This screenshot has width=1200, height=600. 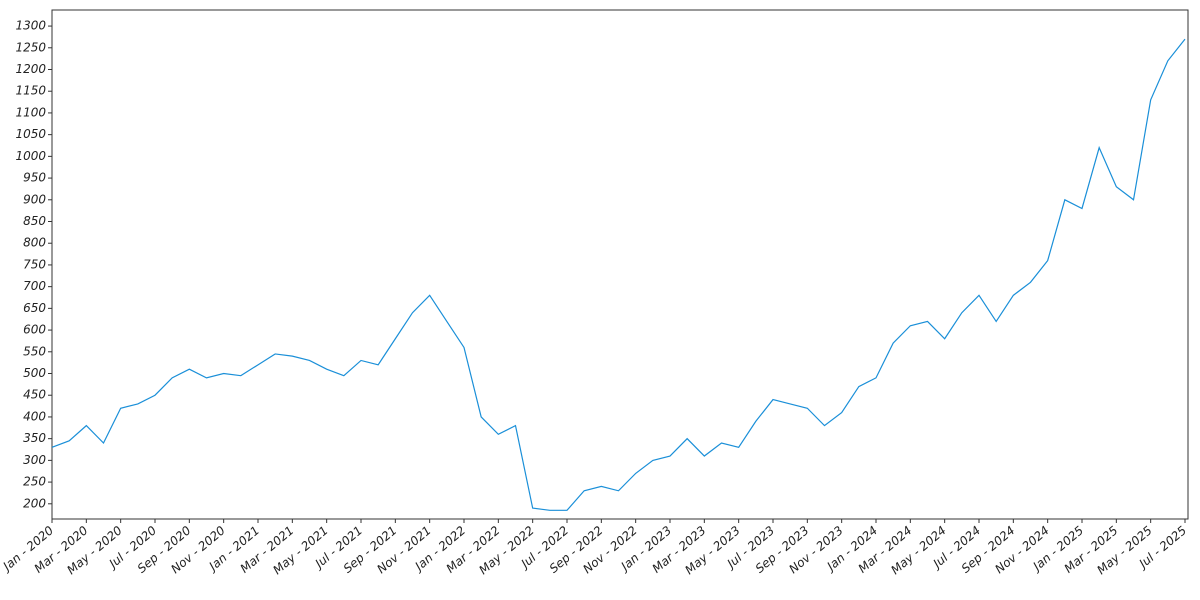 What do you see at coordinates (30, 91) in the screenshot?
I see `y-tick-label: 1150` at bounding box center [30, 91].